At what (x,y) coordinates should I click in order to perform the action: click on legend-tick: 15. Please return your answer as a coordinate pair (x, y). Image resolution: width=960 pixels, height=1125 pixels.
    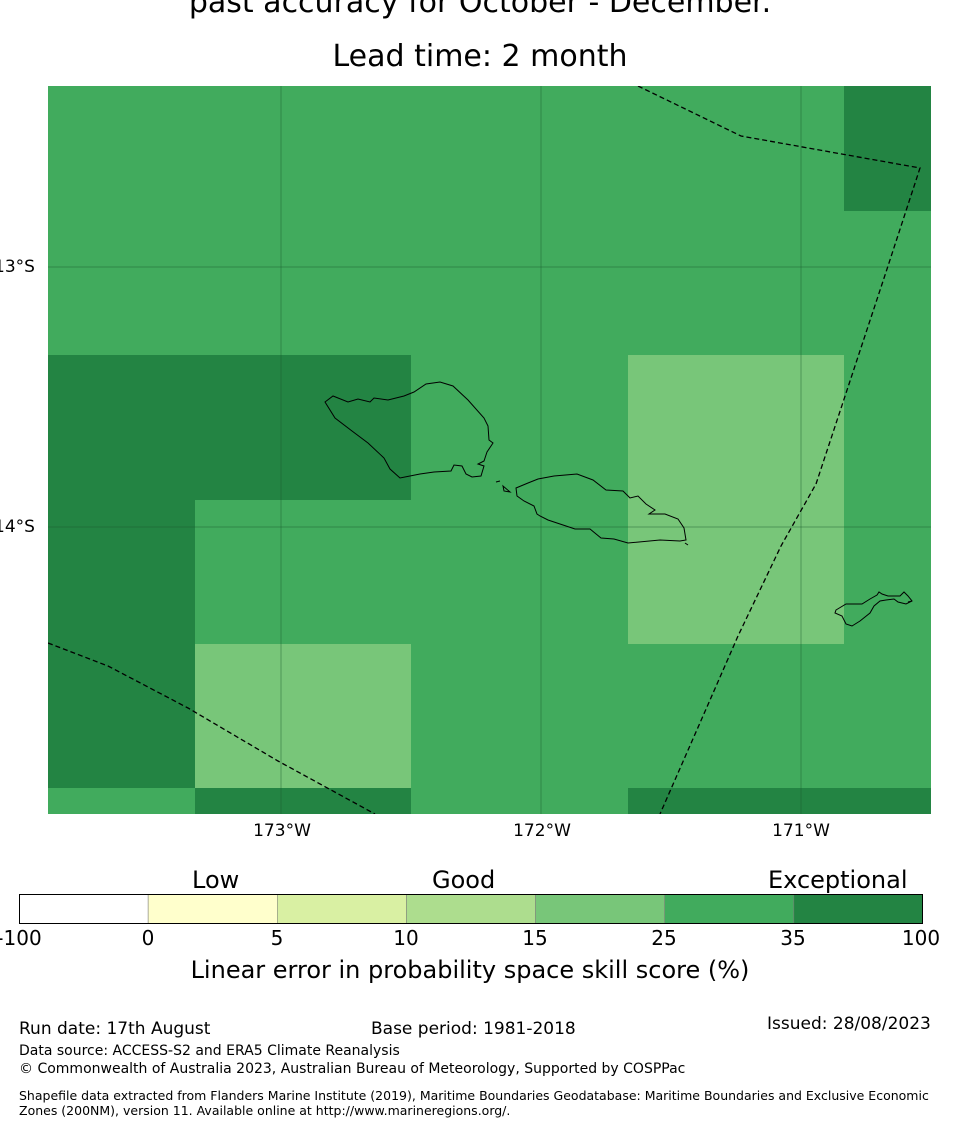
    Looking at the image, I should click on (535, 938).